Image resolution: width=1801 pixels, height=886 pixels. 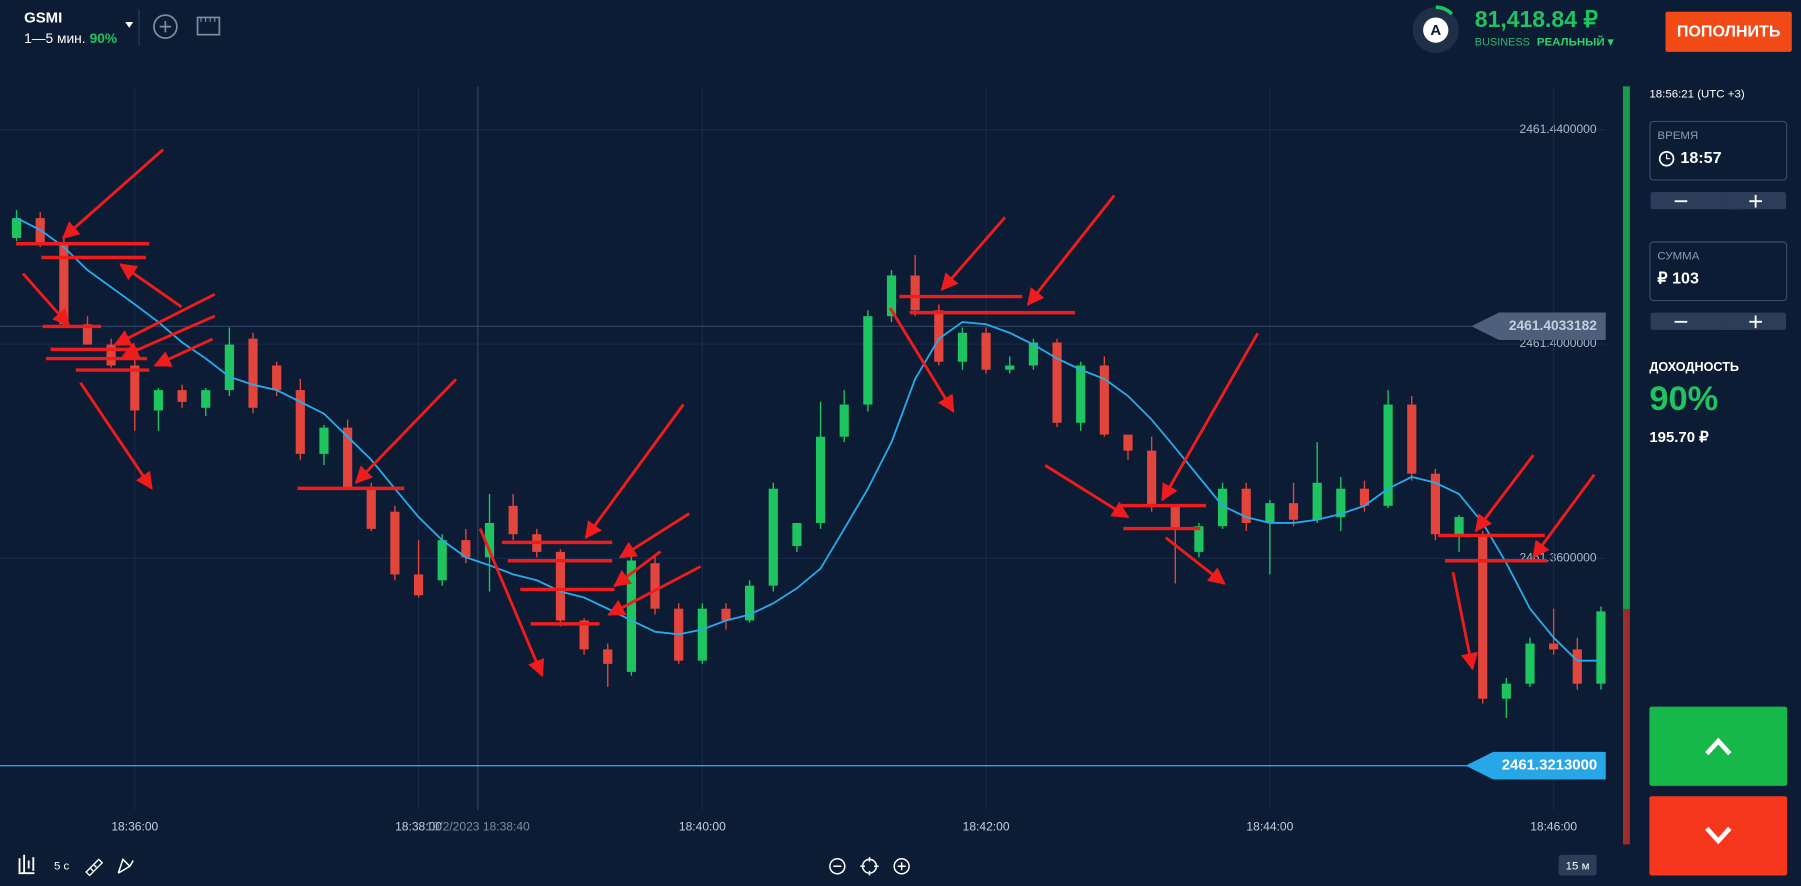 What do you see at coordinates (94, 867) in the screenshot?
I see `ruler-button` at bounding box center [94, 867].